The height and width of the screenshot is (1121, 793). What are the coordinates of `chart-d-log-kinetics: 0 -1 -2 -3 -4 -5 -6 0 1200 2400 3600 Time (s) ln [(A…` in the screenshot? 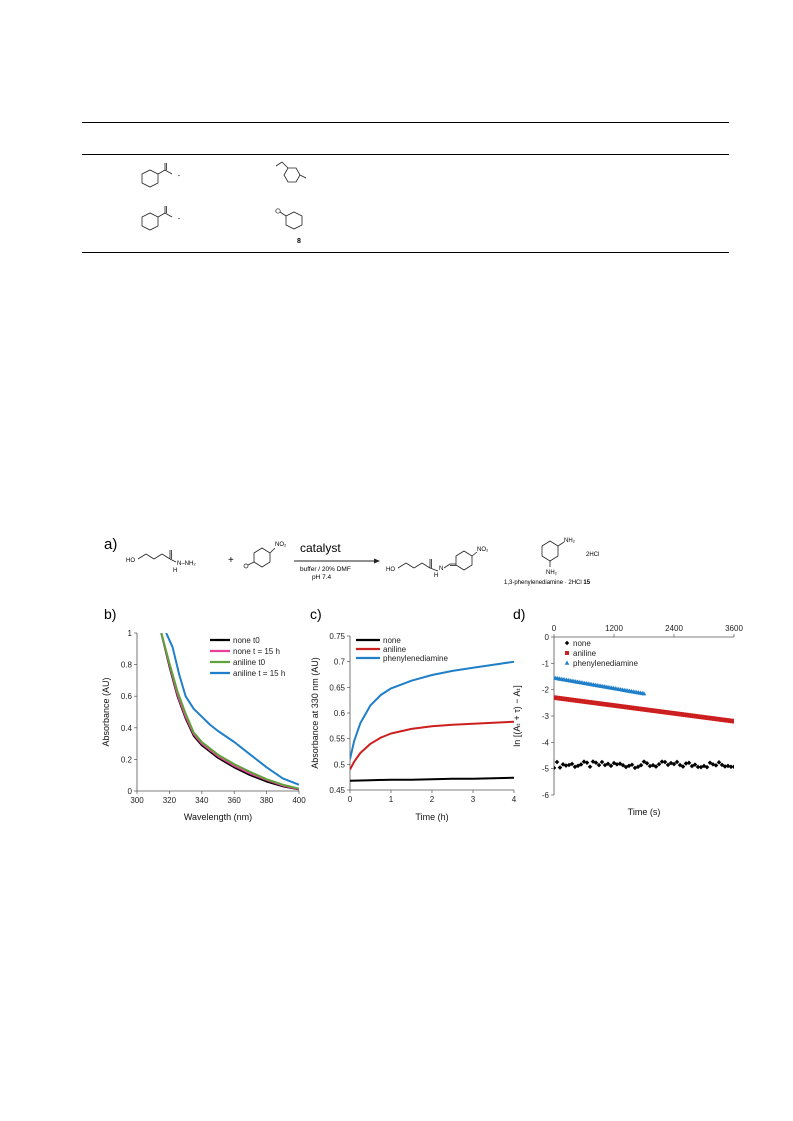 It's located at (627, 720).